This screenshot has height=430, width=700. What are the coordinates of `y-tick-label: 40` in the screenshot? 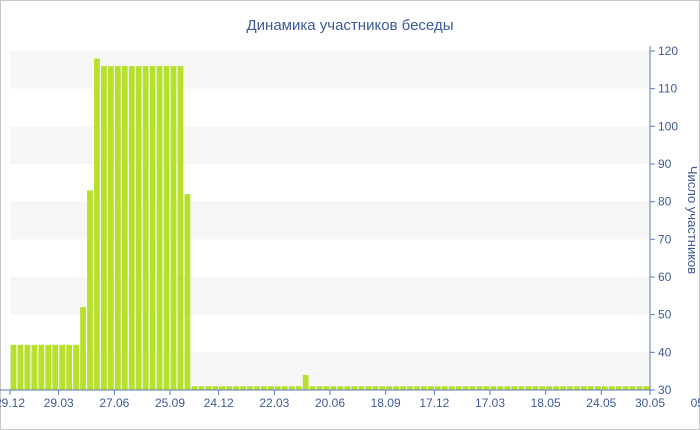 It's located at (665, 352).